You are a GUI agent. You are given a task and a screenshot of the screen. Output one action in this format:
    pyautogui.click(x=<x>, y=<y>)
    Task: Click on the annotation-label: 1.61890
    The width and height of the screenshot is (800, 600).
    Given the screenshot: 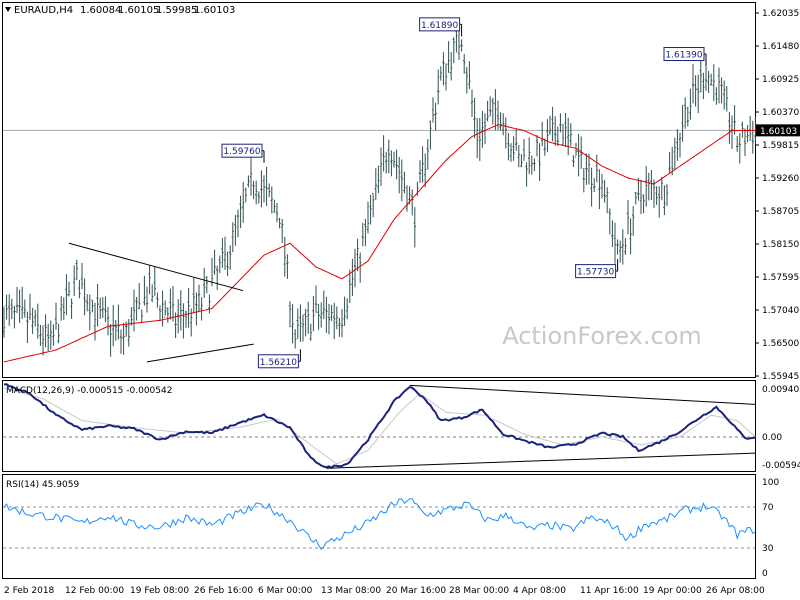 What is the action you would take?
    pyautogui.click(x=439, y=26)
    